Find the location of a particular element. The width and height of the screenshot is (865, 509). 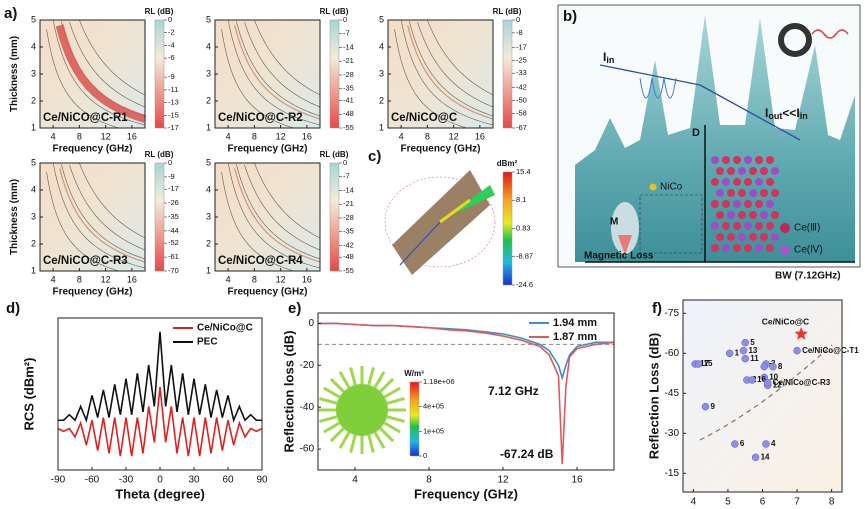

label-part: I is located at coordinates (604, 57).